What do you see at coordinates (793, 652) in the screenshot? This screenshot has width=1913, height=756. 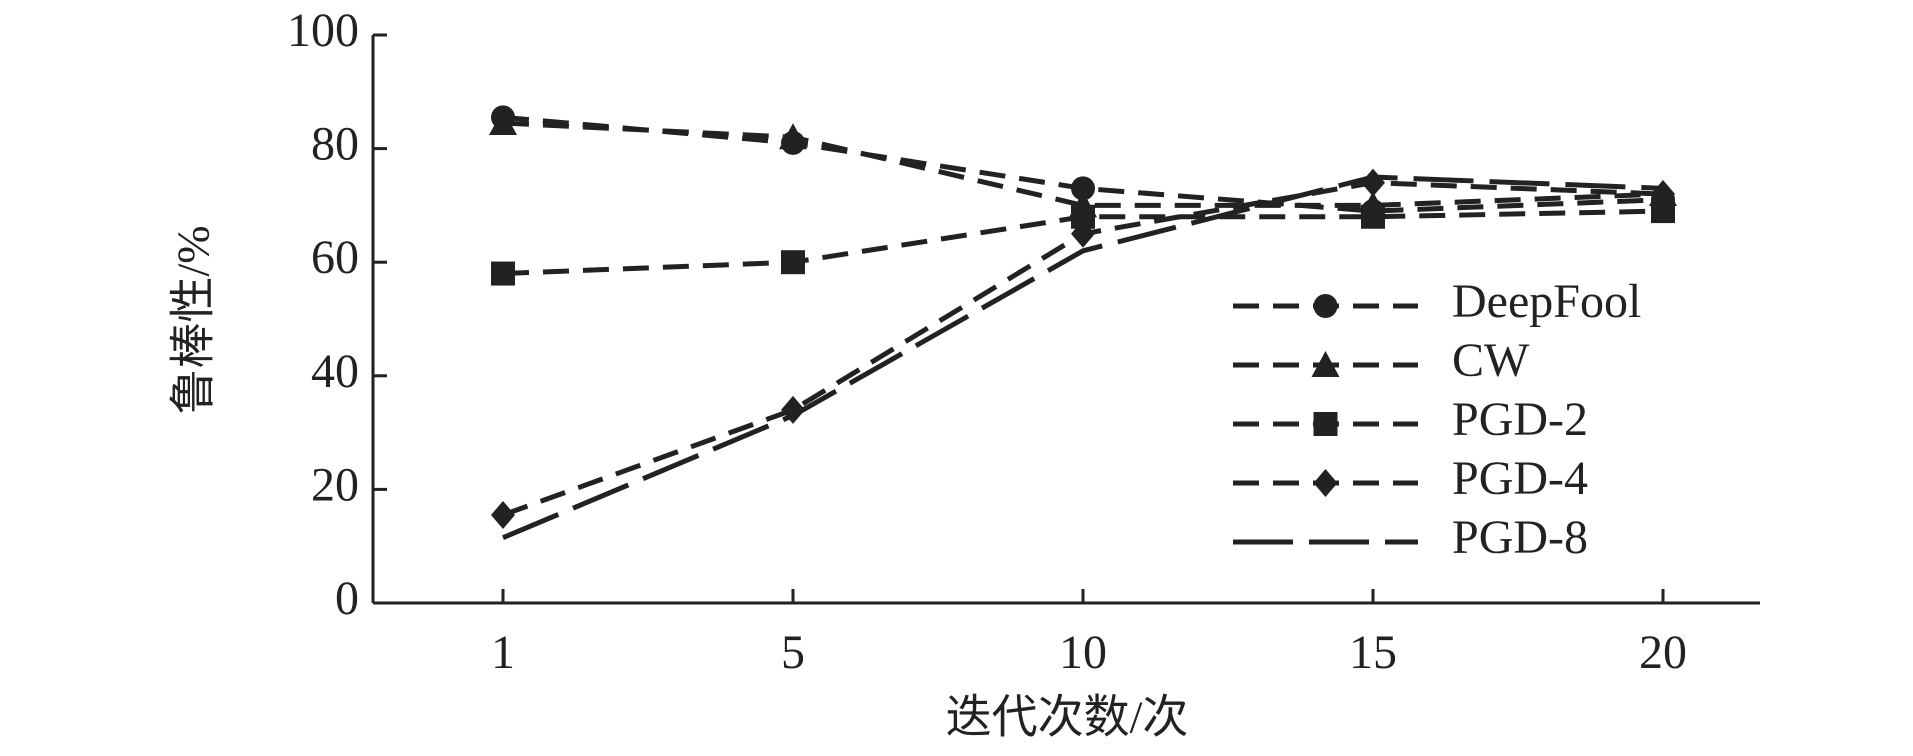 I see `x-tick-label: 5` at bounding box center [793, 652].